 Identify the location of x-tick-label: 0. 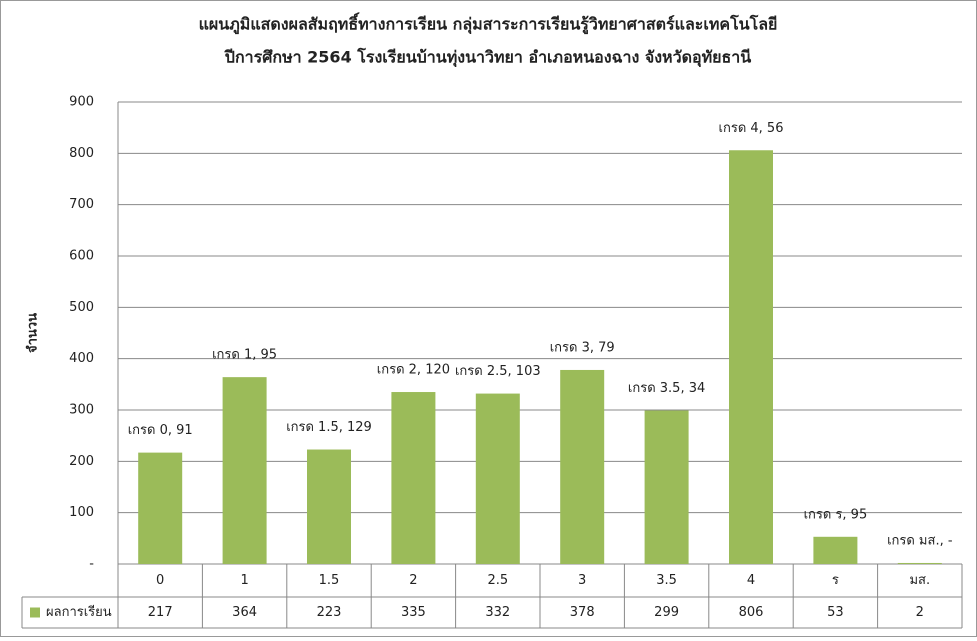
(160, 580).